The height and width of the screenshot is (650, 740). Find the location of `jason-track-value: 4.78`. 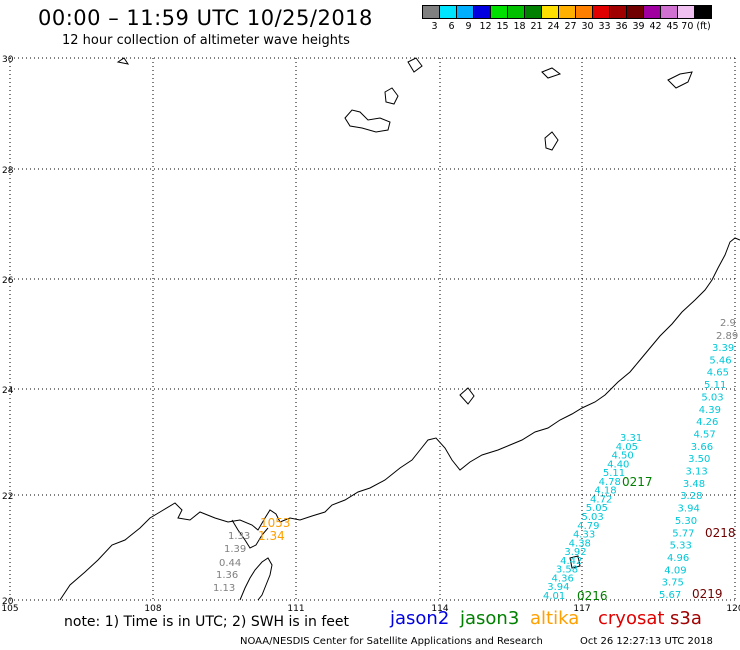

jason-track-value: 4.78 is located at coordinates (610, 482).